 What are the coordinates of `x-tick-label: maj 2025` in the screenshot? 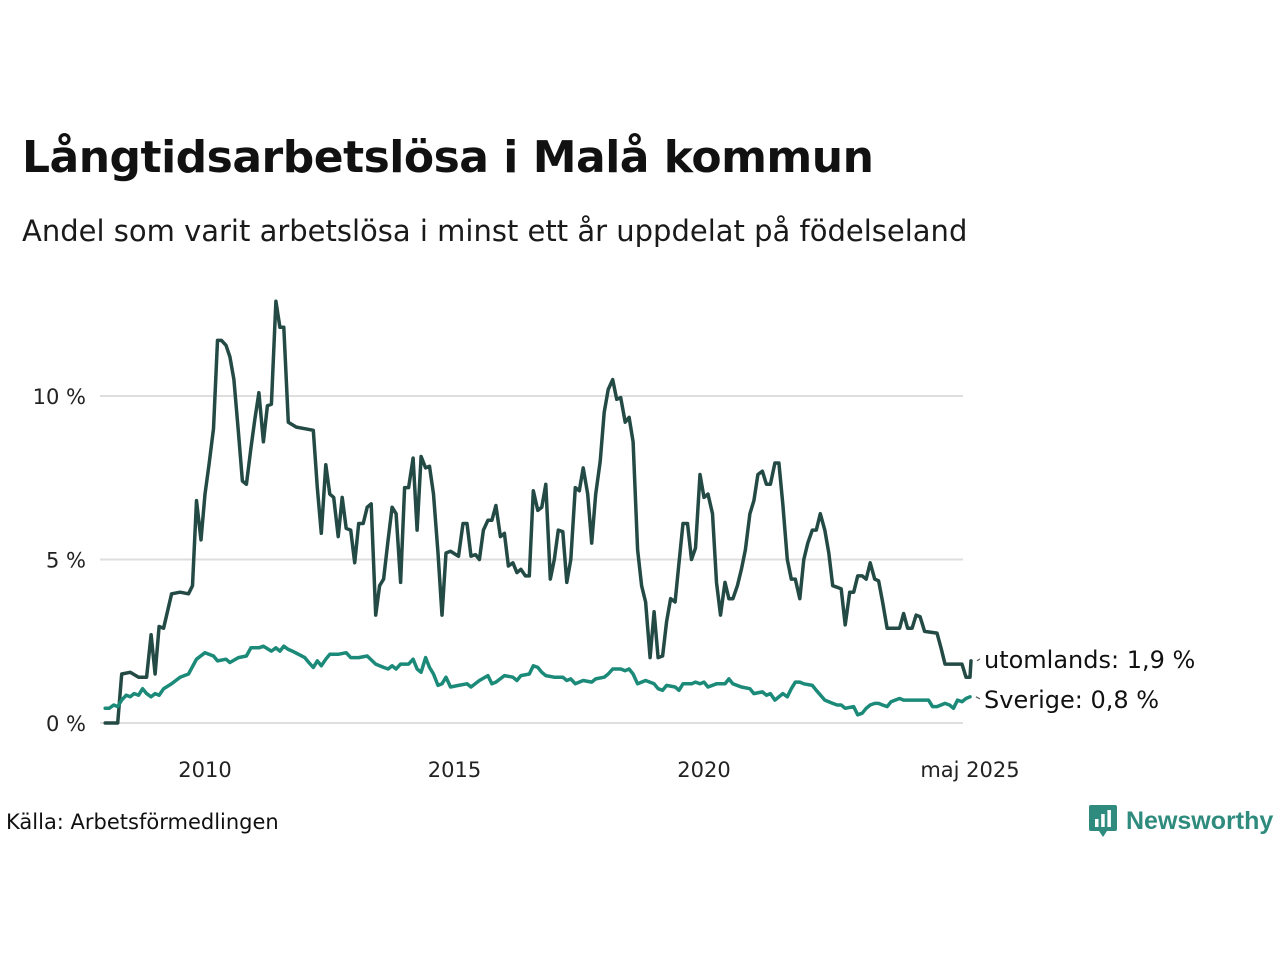 It's located at (969, 770).